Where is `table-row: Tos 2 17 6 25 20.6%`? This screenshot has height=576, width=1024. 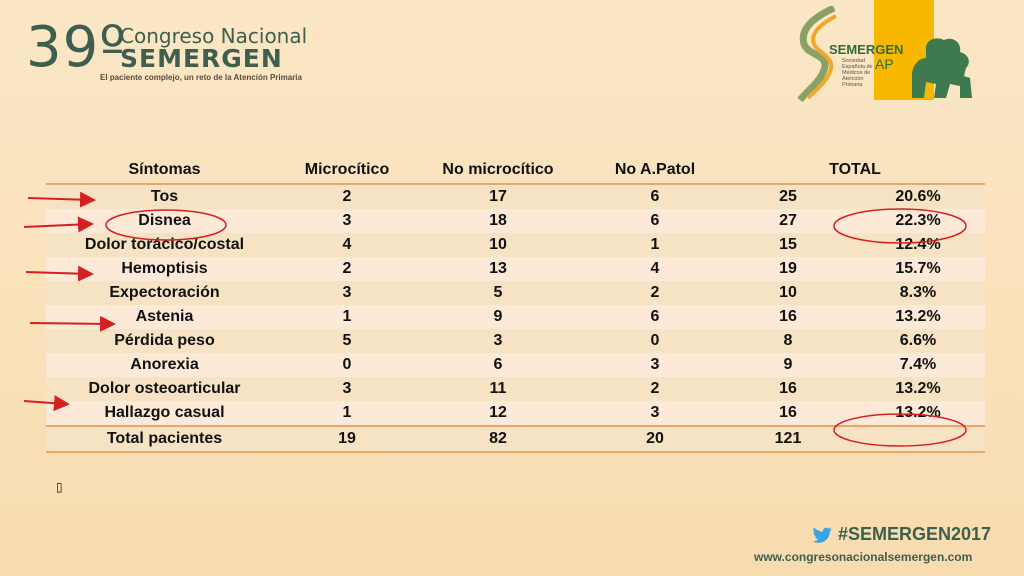 table-row: Tos 2 17 6 25 20.6% is located at coordinates (515, 196).